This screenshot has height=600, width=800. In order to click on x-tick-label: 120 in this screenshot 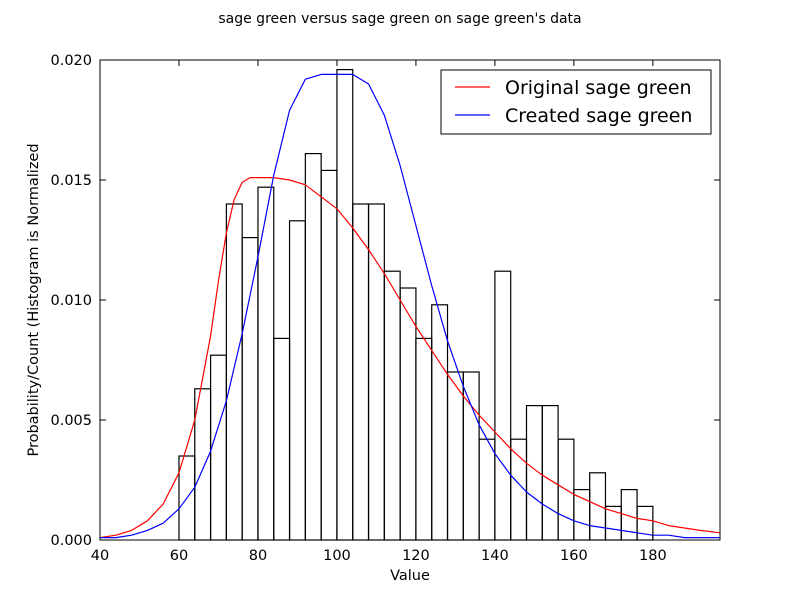, I will do `click(416, 556)`.